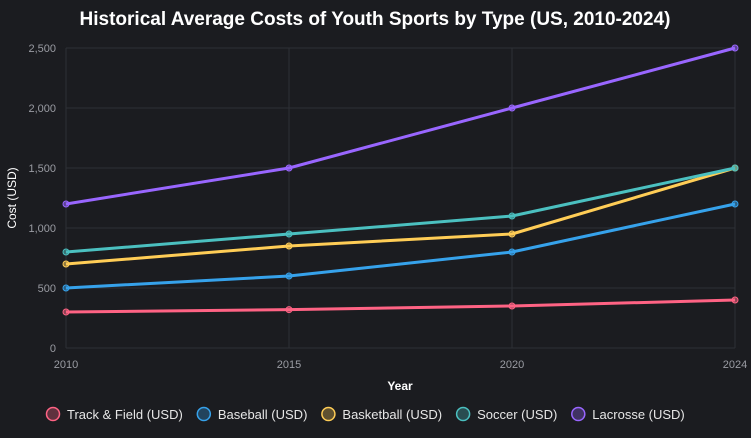 The height and width of the screenshot is (438, 751). Describe the element at coordinates (42, 169) in the screenshot. I see `y-tick-label: 1,500` at that location.